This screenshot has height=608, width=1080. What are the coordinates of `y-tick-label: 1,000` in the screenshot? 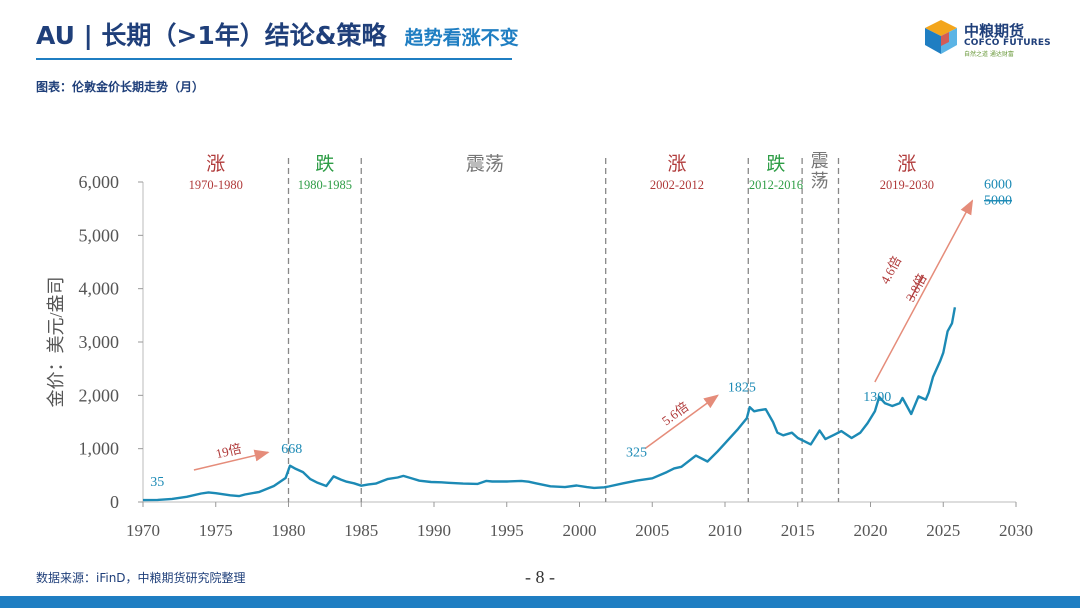 It's located at (99, 449).